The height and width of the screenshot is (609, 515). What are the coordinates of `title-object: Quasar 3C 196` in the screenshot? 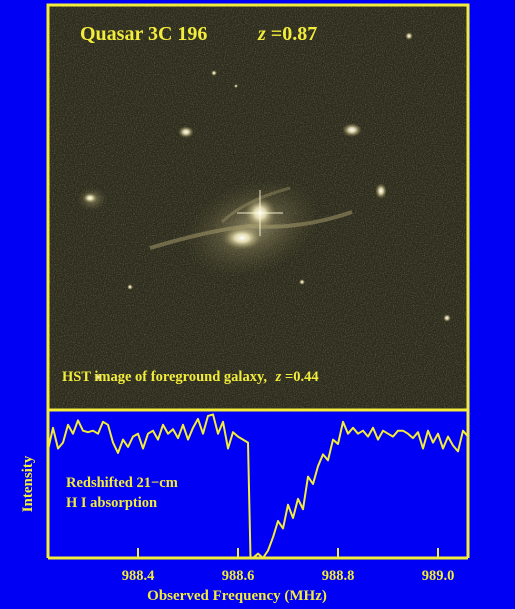 It's located at (143, 34).